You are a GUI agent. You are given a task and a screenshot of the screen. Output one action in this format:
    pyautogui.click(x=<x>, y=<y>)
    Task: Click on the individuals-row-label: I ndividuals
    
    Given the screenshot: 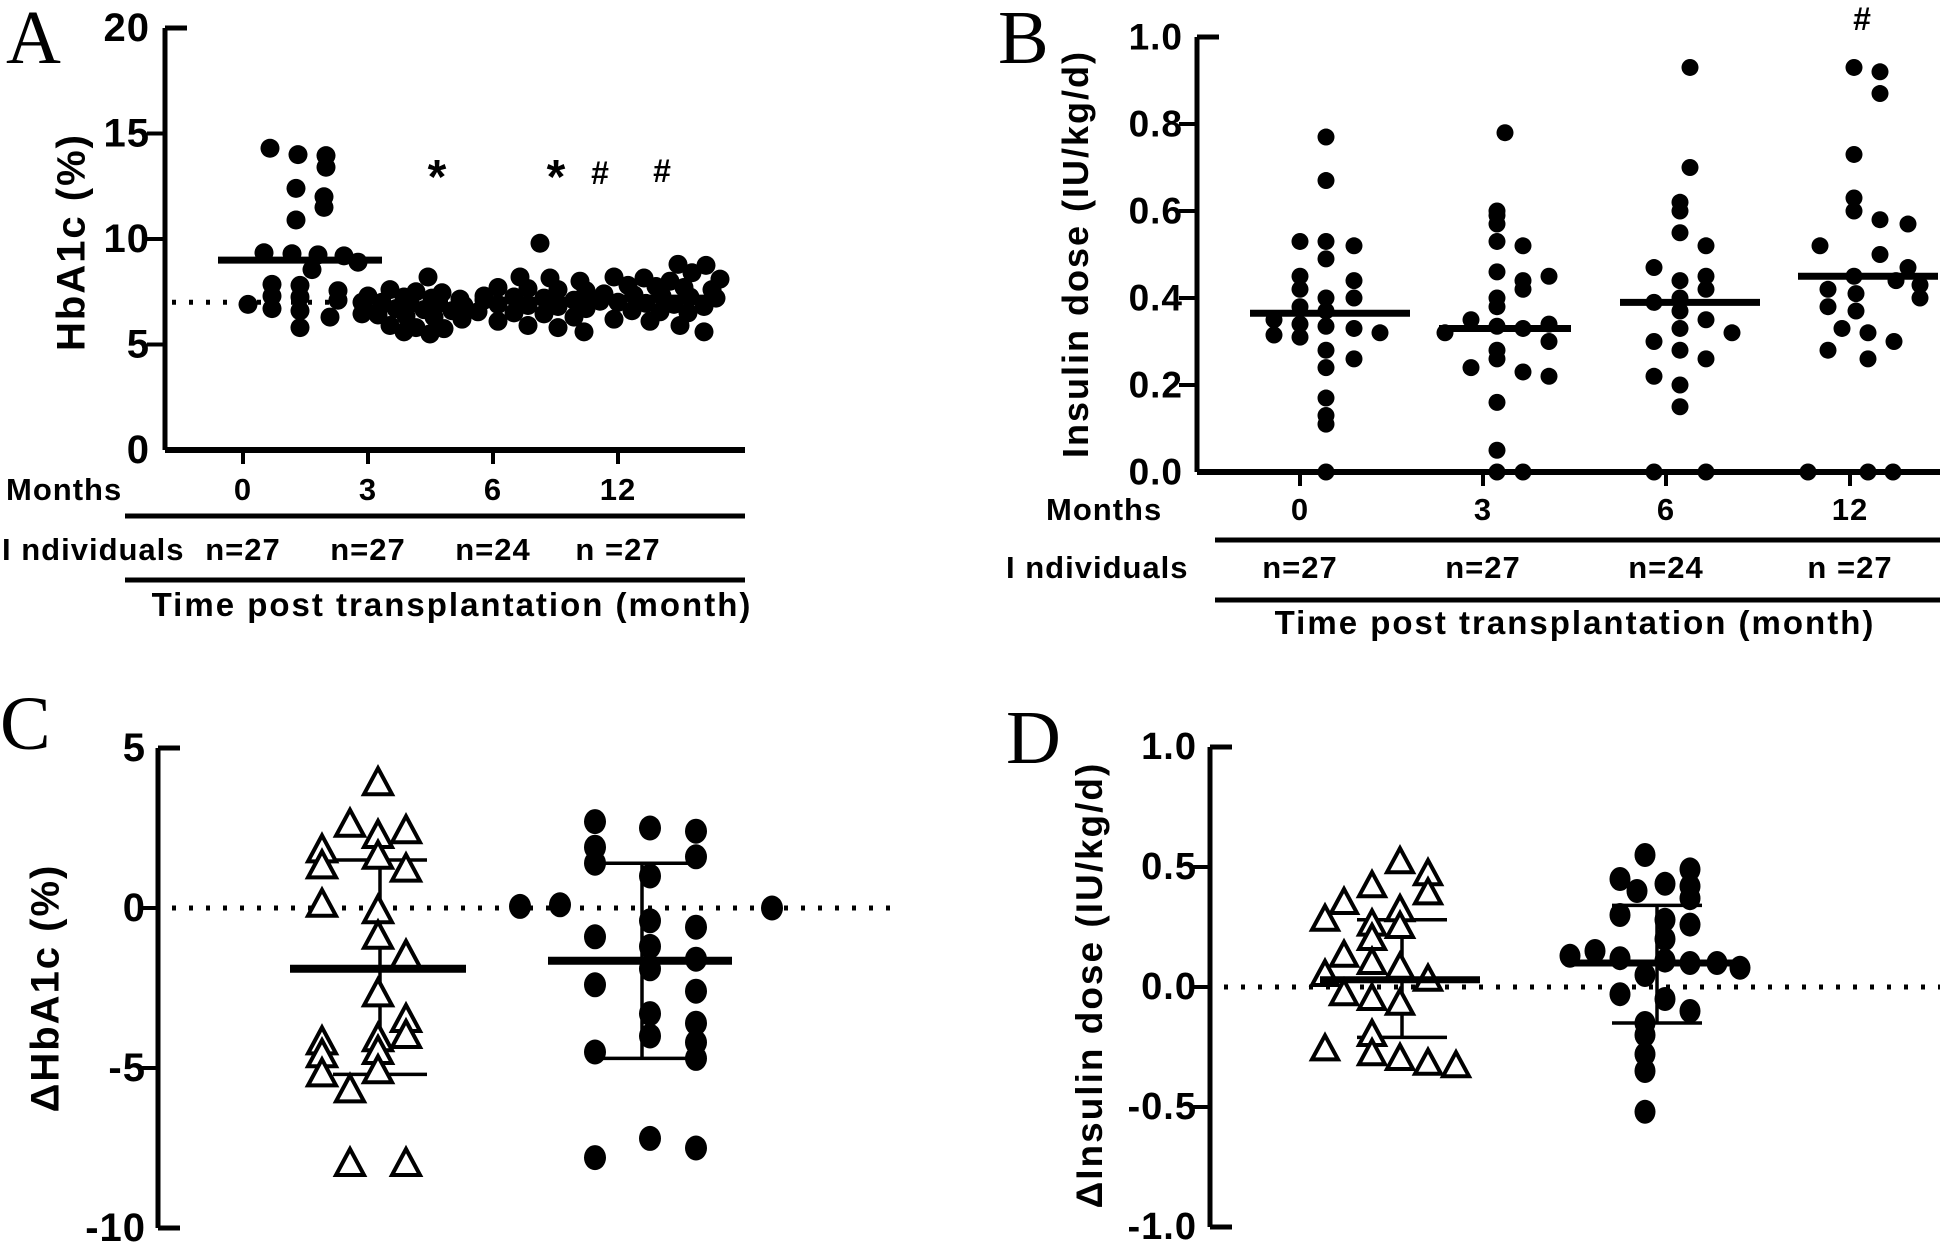 What is the action you would take?
    pyautogui.click(x=93, y=549)
    